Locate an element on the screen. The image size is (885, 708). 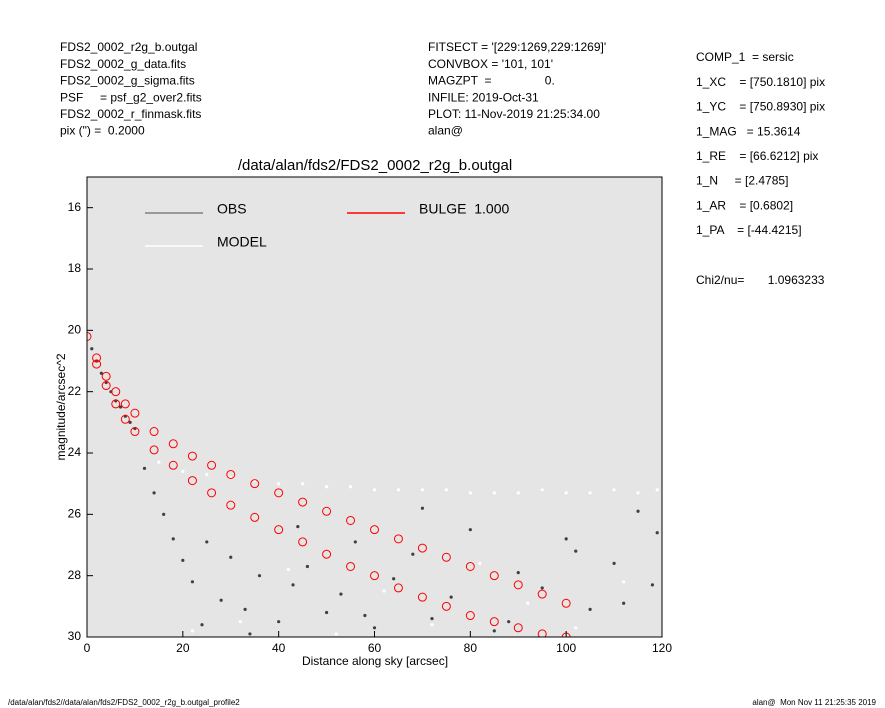
x-tick-label: 100 is located at coordinates (566, 648).